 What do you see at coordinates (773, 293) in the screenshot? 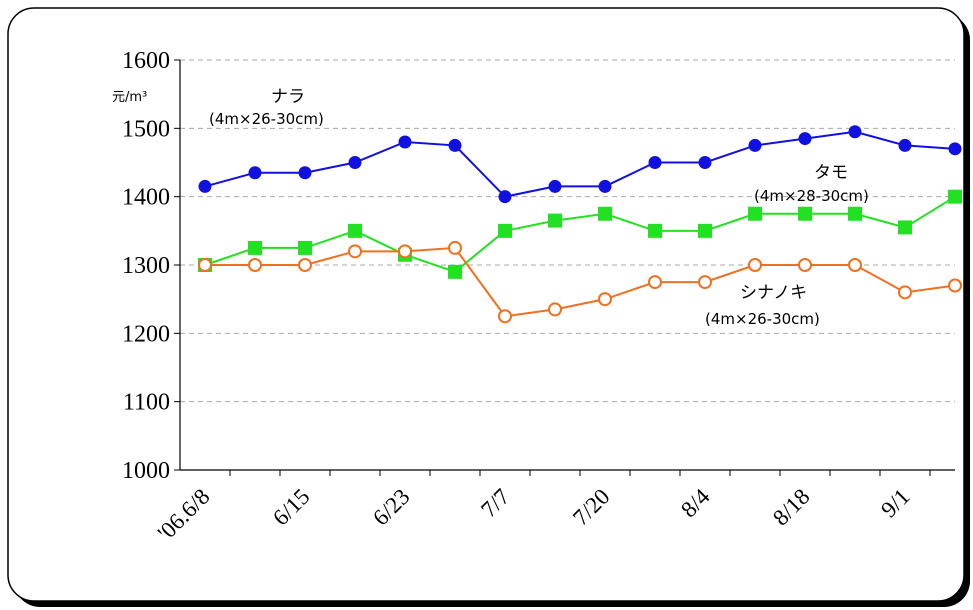
I see `series-name-shinanoki: シナノキ` at bounding box center [773, 293].